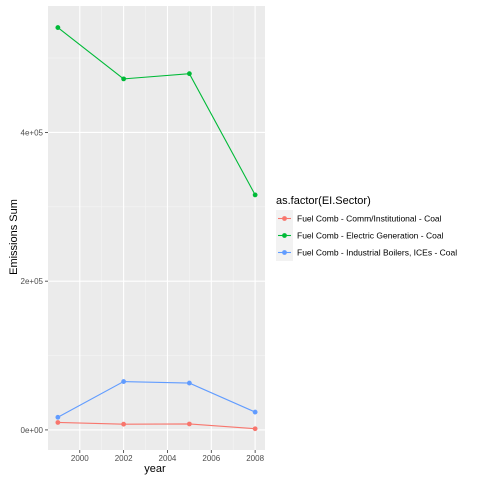  What do you see at coordinates (155, 469) in the screenshot?
I see `x-axis-title: year` at bounding box center [155, 469].